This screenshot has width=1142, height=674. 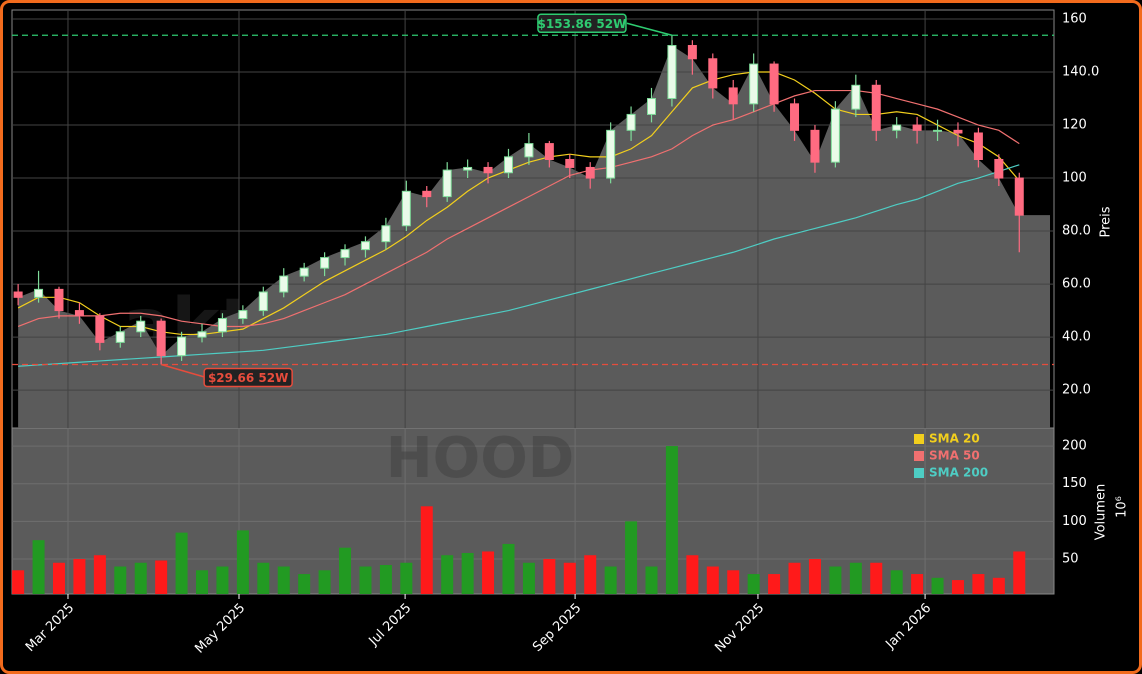 I want to click on y-tick-label: 100, so click(x=1074, y=178).